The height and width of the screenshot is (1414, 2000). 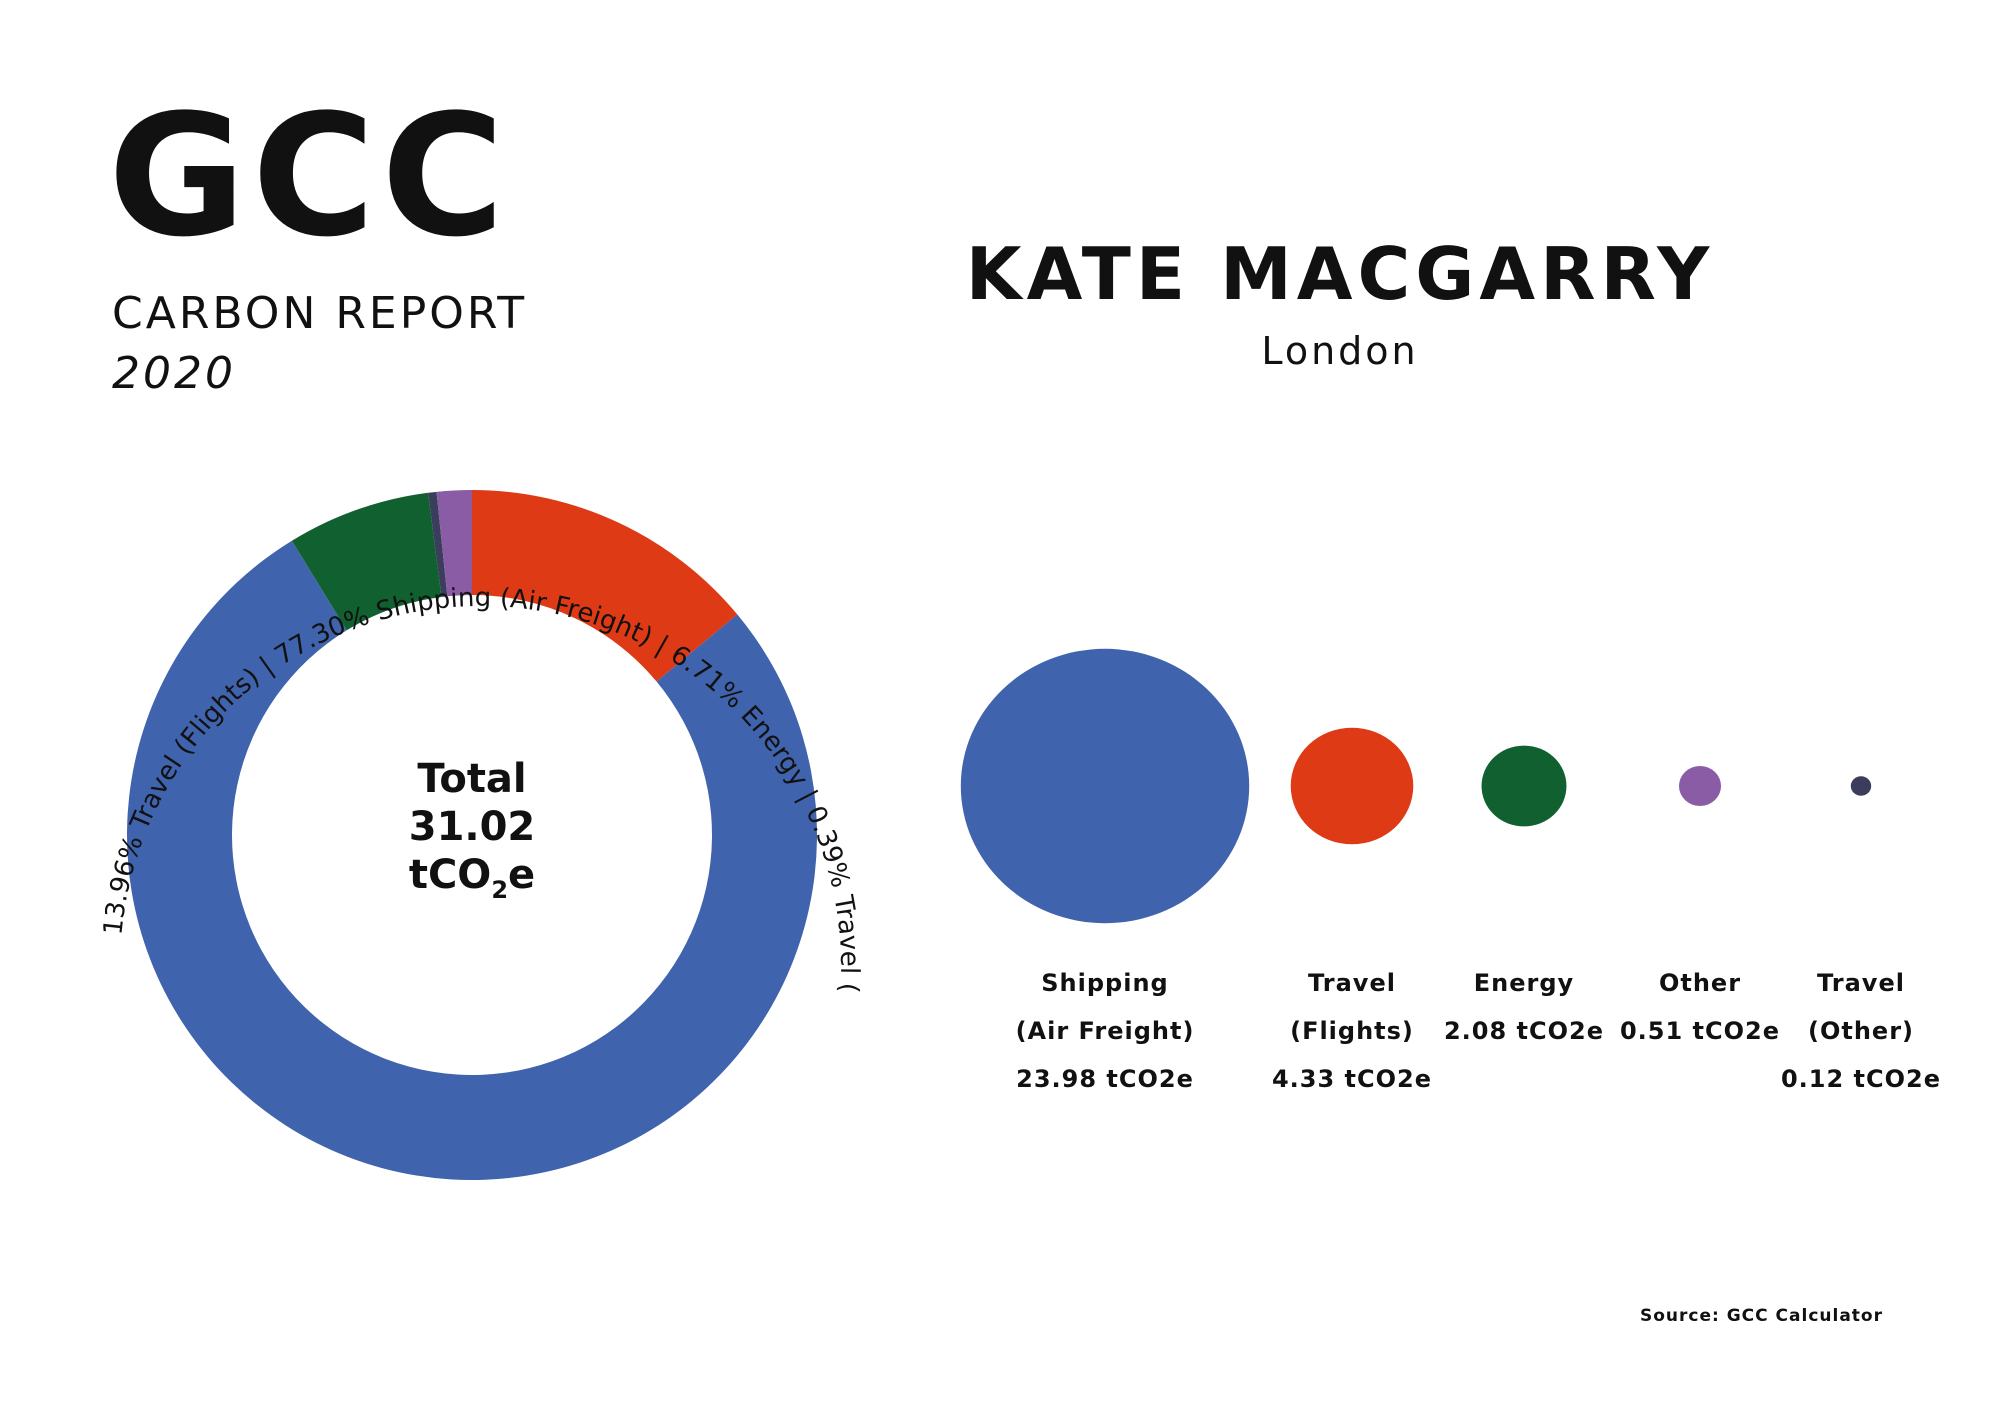 What do you see at coordinates (1761, 1316) in the screenshot?
I see `source-note: Source: GCC Calculator` at bounding box center [1761, 1316].